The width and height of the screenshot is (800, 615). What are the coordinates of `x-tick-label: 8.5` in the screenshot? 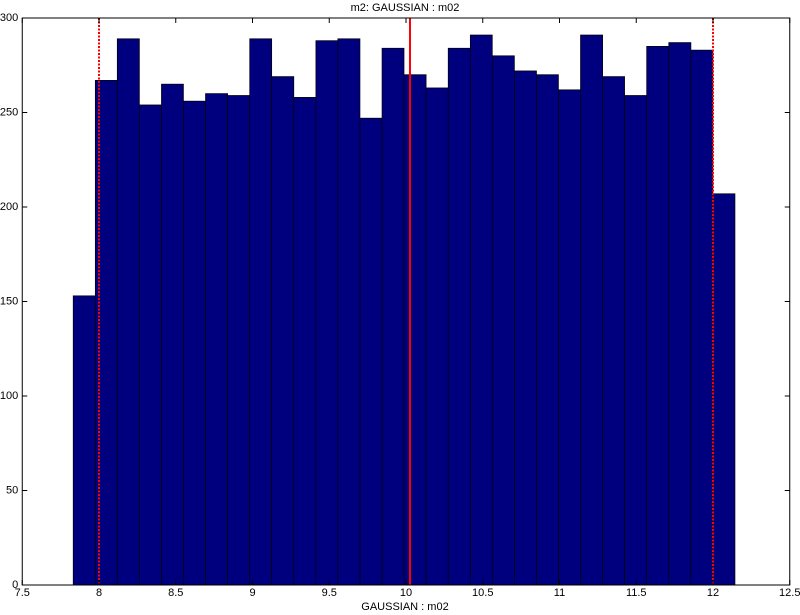 It's located at (175, 593).